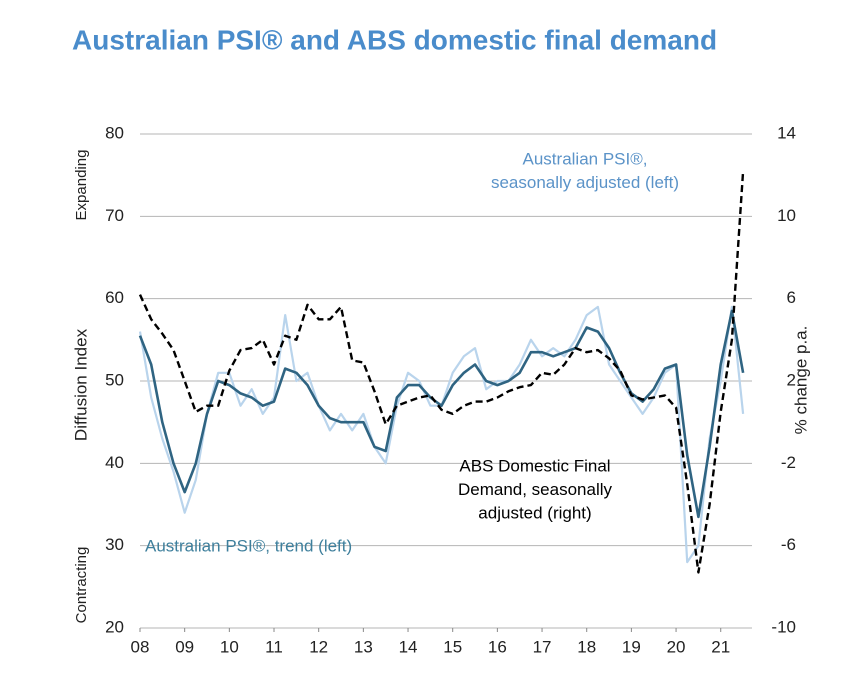 This screenshot has height=698, width=855. Describe the element at coordinates (586, 646) in the screenshot. I see `x-tick-label: 18` at that location.